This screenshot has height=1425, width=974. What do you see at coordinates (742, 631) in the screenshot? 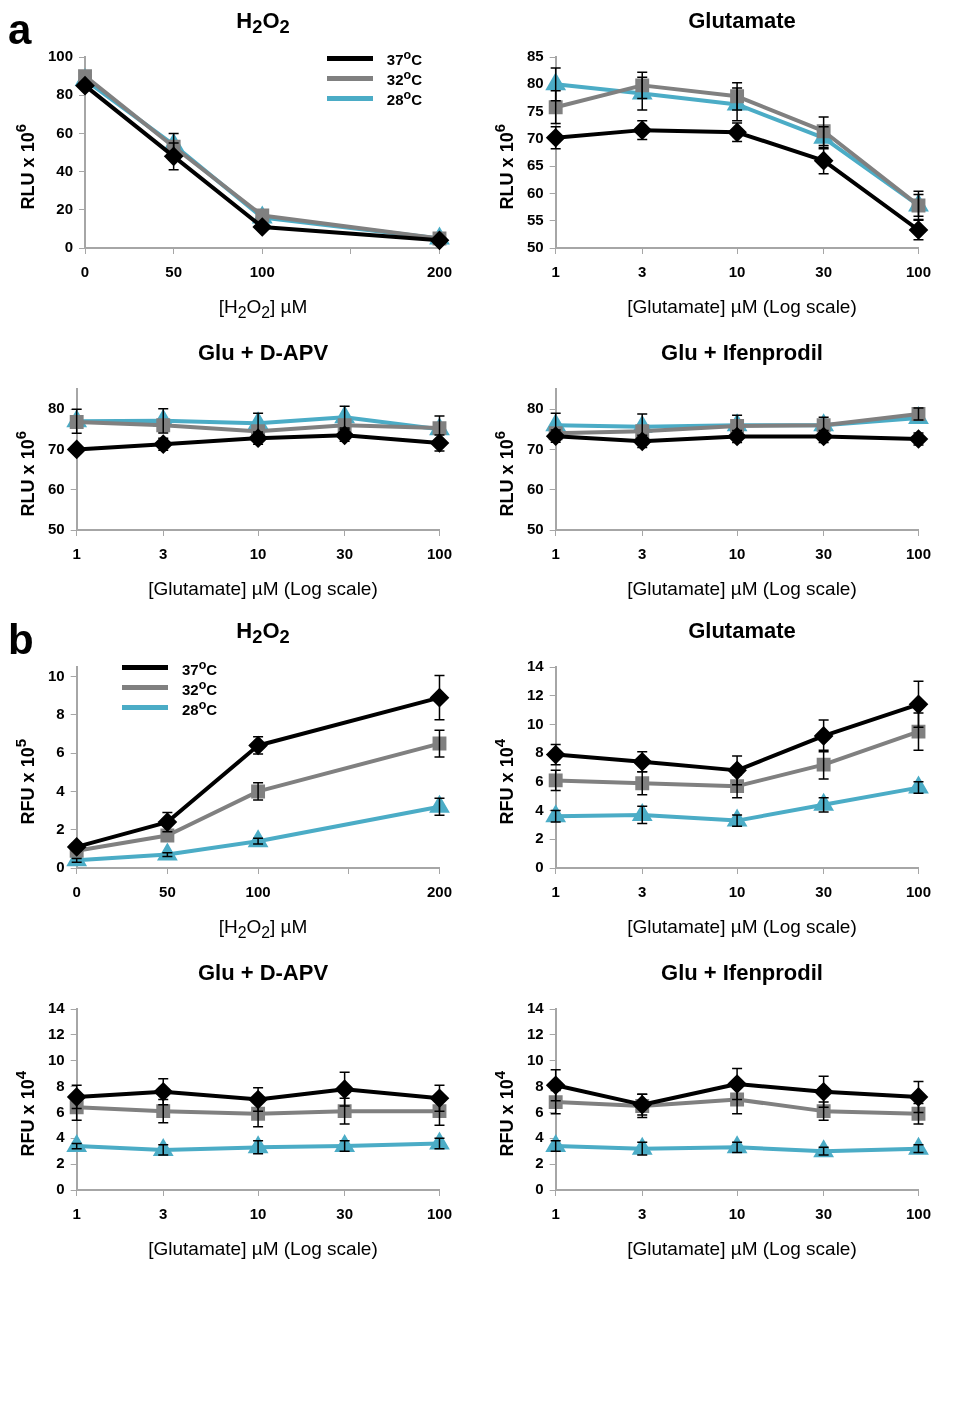
I see `chart-title: Glutamate` at bounding box center [742, 631].